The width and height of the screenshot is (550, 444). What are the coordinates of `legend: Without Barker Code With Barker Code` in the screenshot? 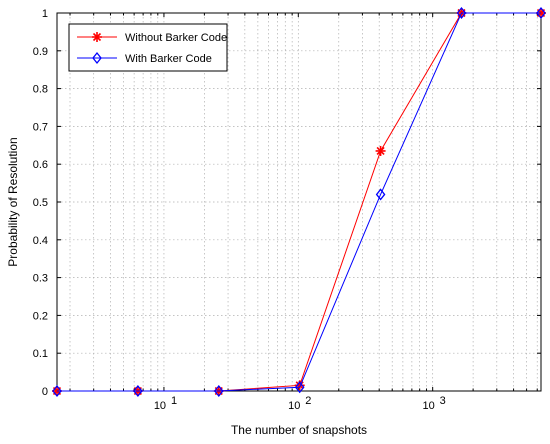 It's located at (148, 47).